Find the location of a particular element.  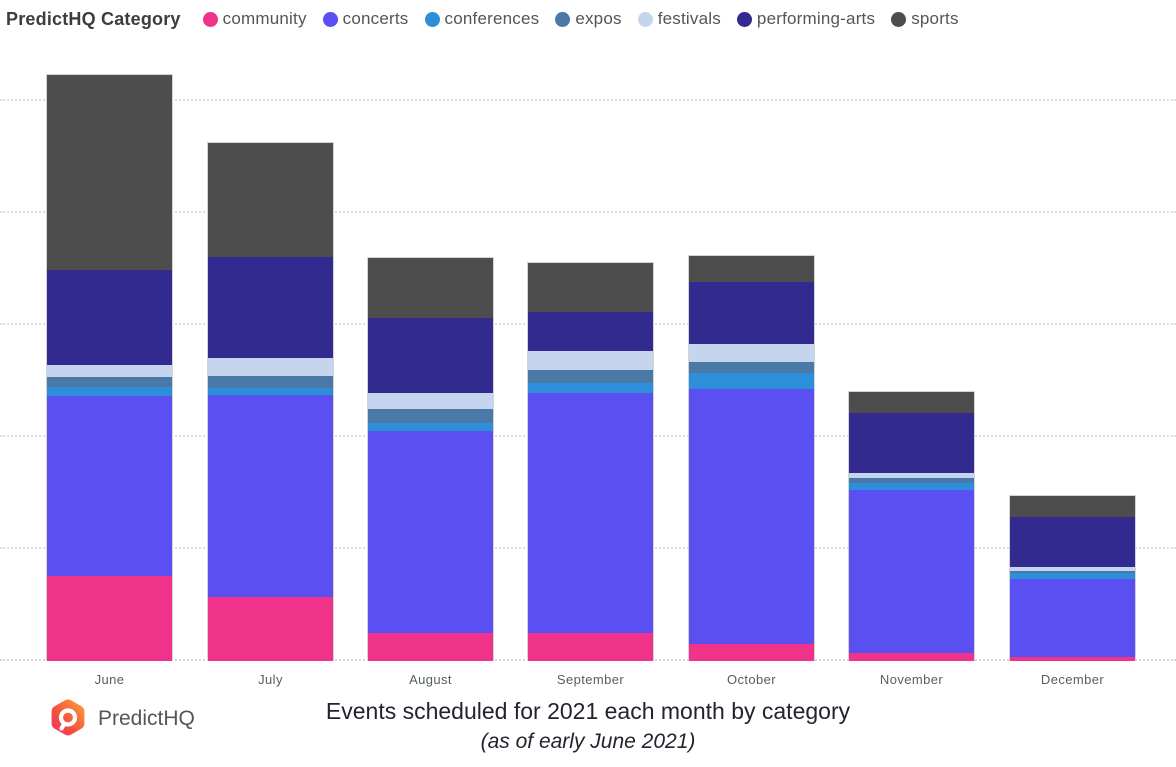

bar-segment-september-expos is located at coordinates (590, 376).